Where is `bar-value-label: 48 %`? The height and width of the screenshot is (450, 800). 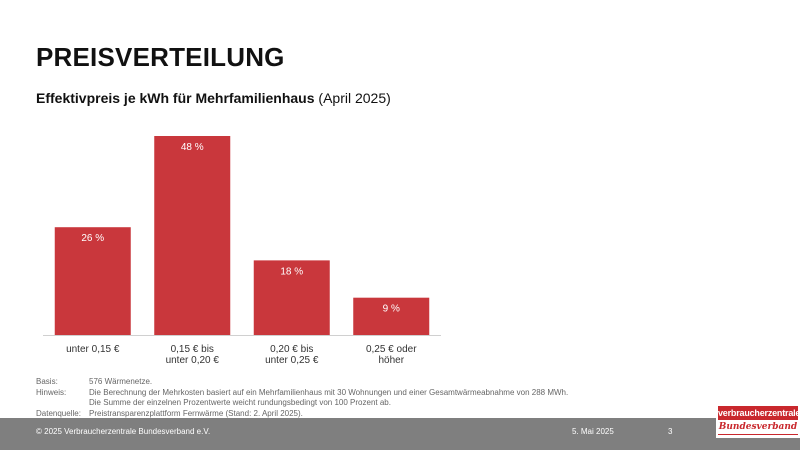 bar-value-label: 48 % is located at coordinates (192, 147).